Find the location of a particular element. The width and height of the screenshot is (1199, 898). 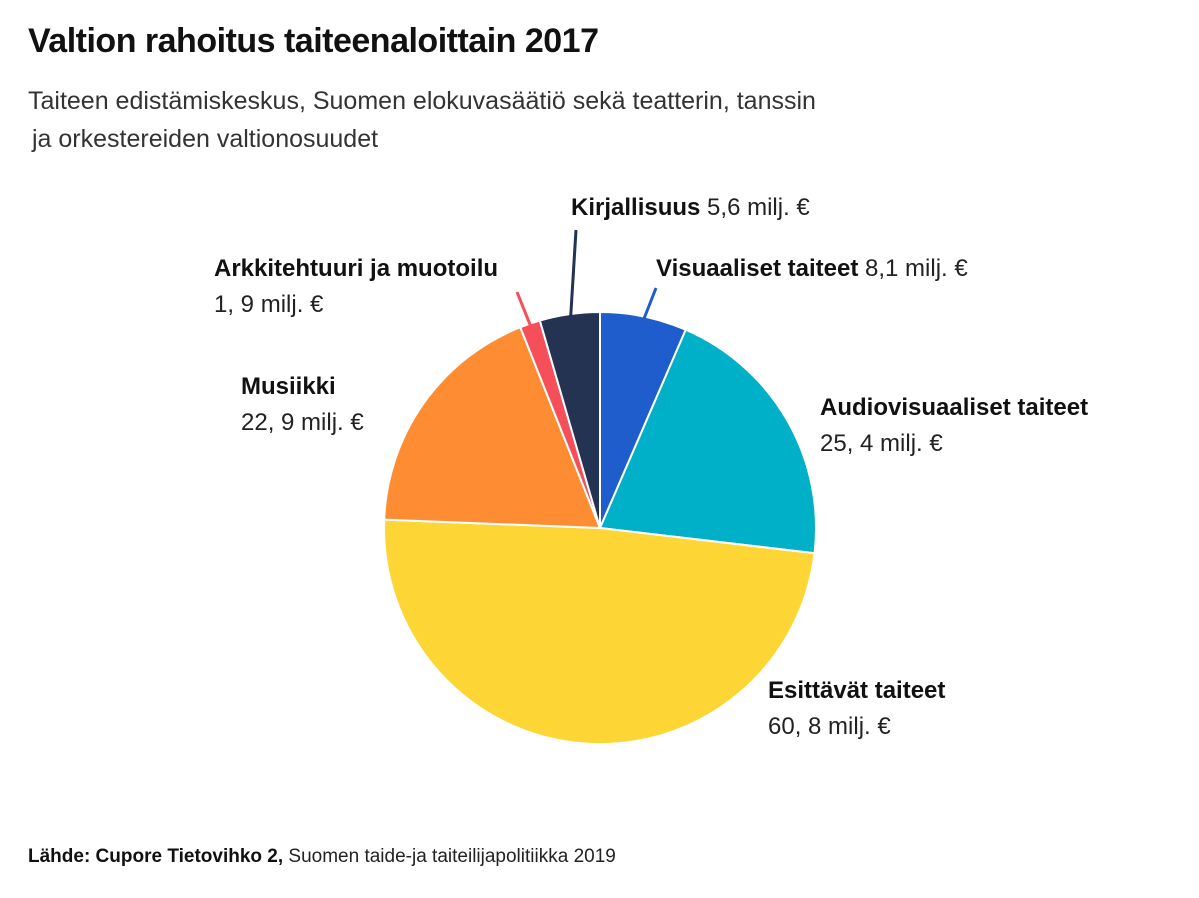

label-esittavat-taiteet: Esittävät taiteet 60, 8 milj. € is located at coordinates (856, 709).